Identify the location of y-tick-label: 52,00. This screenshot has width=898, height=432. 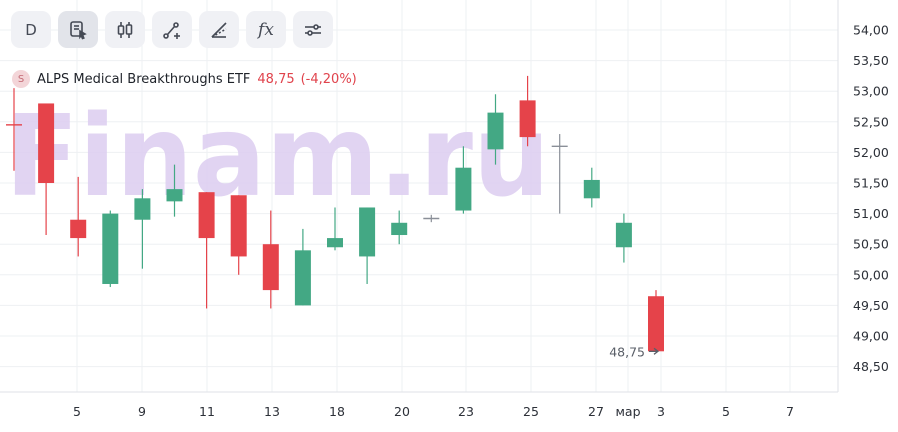
(871, 152).